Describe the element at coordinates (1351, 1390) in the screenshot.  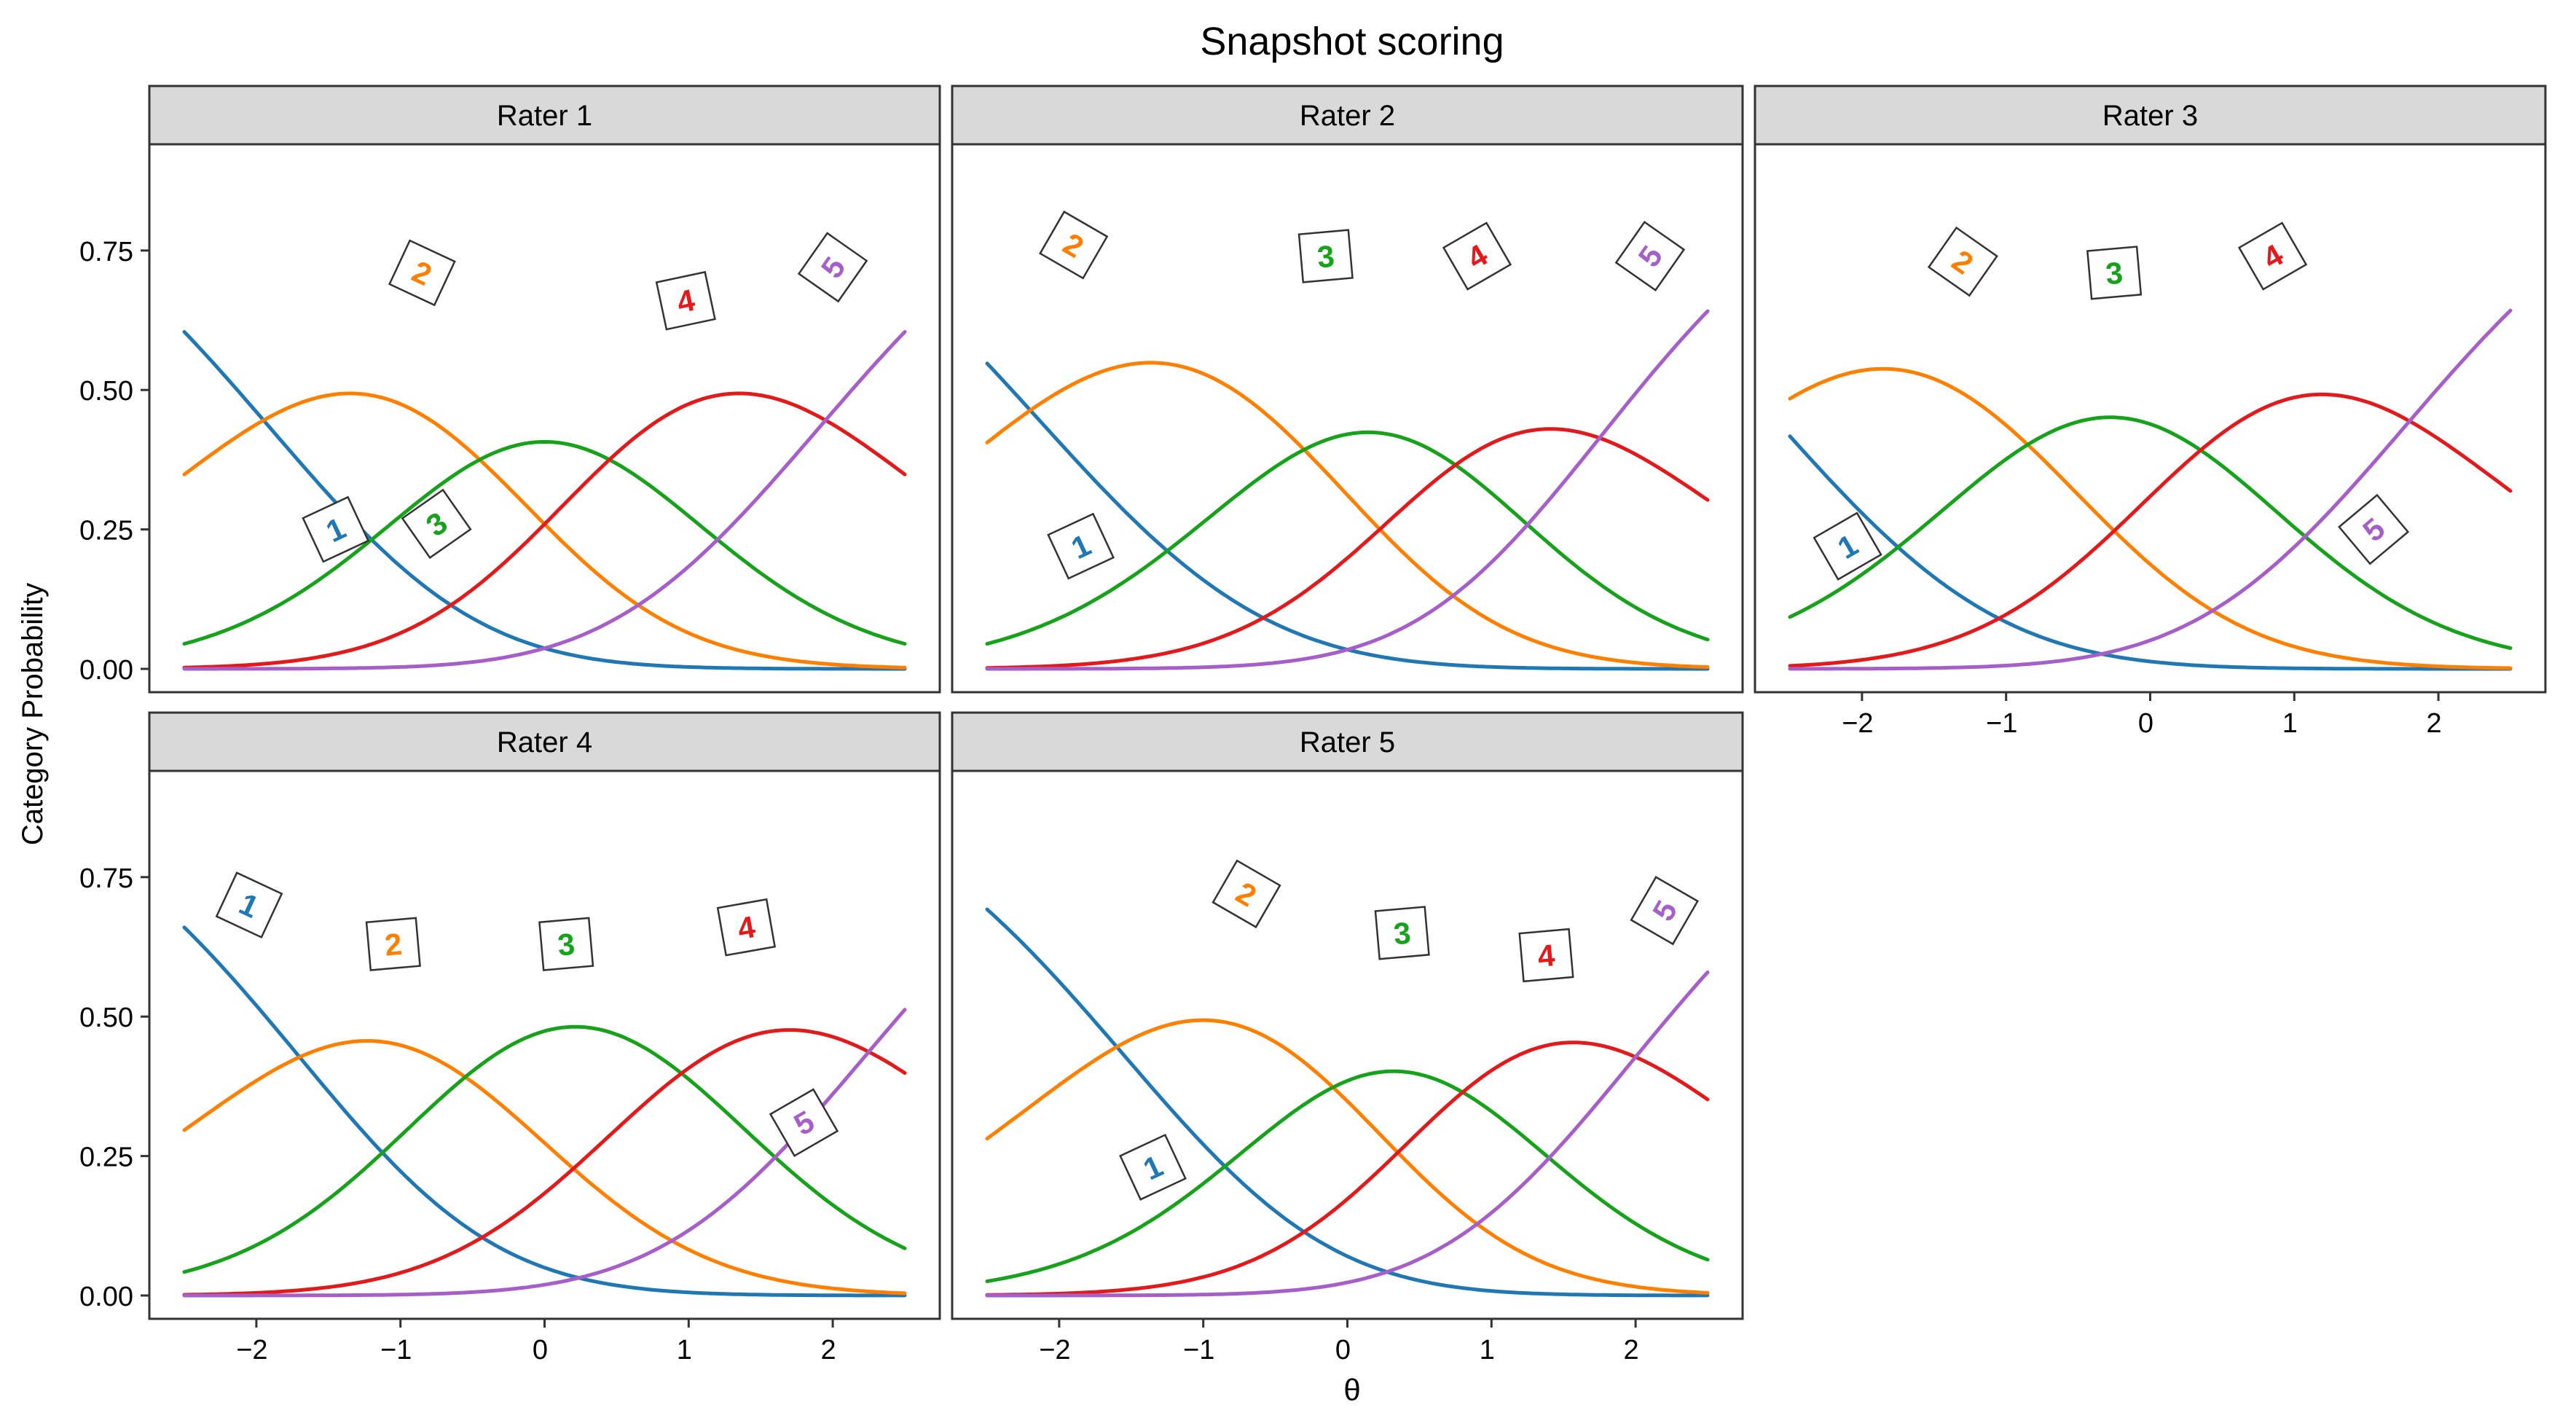
I see `x-axis-label: θ` at that location.